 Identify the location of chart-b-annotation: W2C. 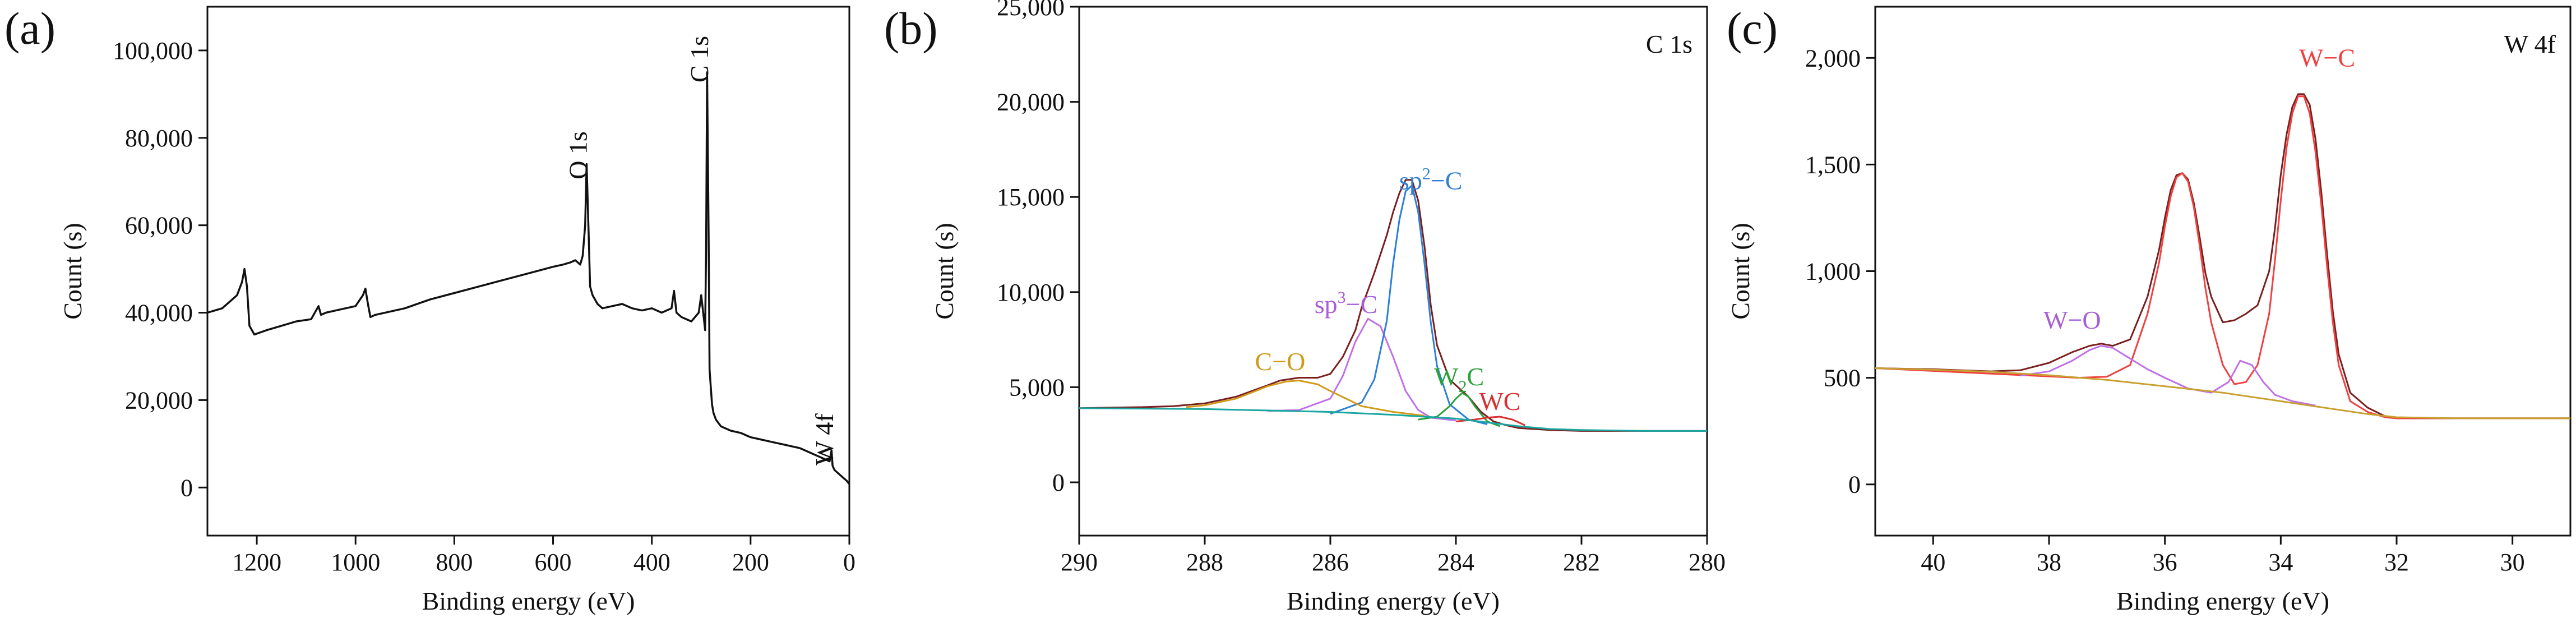
(1459, 379).